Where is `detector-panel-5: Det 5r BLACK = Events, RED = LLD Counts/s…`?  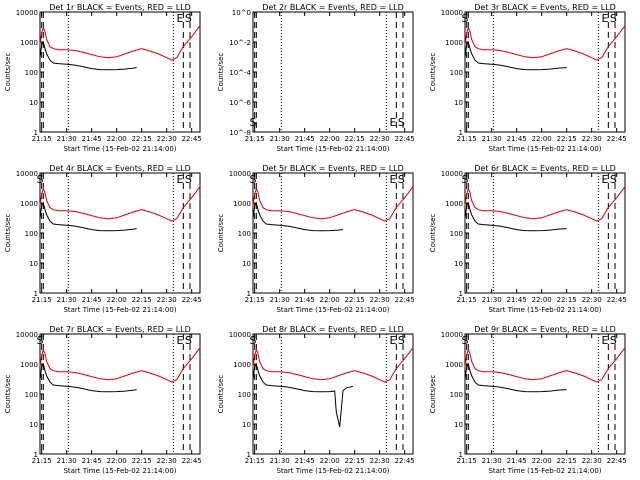
detector-panel-5: Det 5r BLACK = Events, RED = LLD Counts/s… is located at coordinates (316, 239).